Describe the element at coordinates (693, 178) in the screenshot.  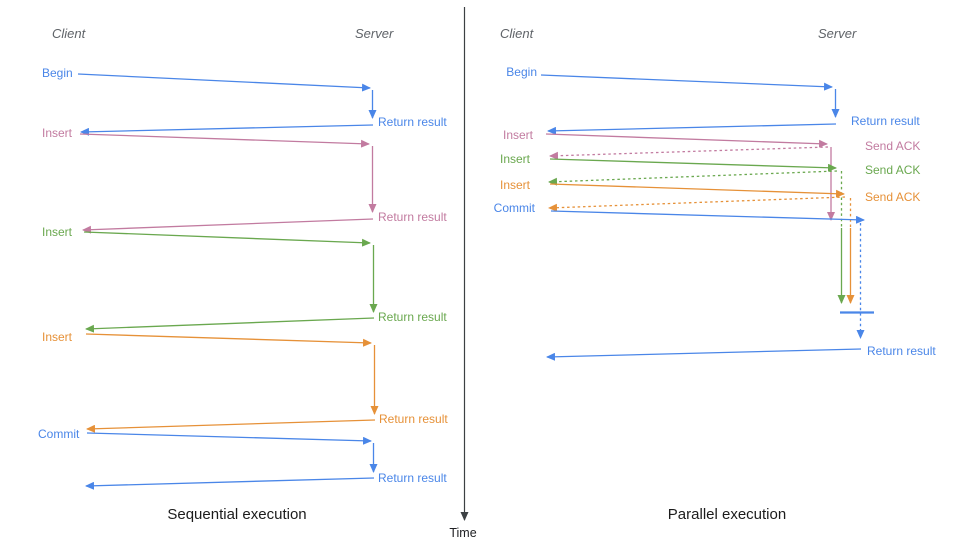
I see `insert2-ack-arrow` at that location.